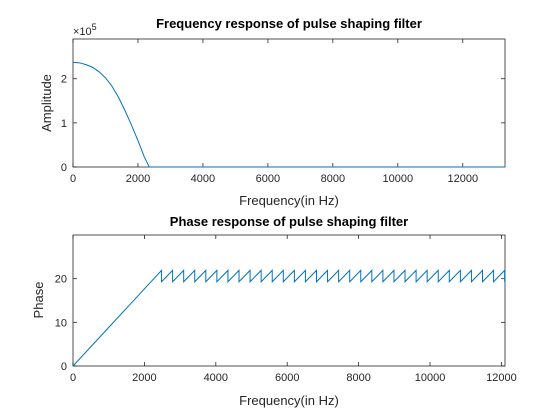 This screenshot has width=560, height=420. I want to click on amplitude-y-tick-label: 1, so click(64, 124).